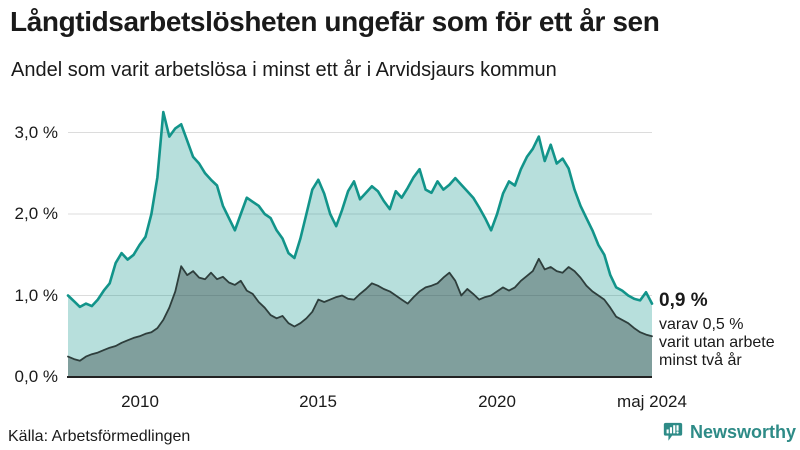  Describe the element at coordinates (140, 401) in the screenshot. I see `x-axis-tick-label: 2010` at that location.